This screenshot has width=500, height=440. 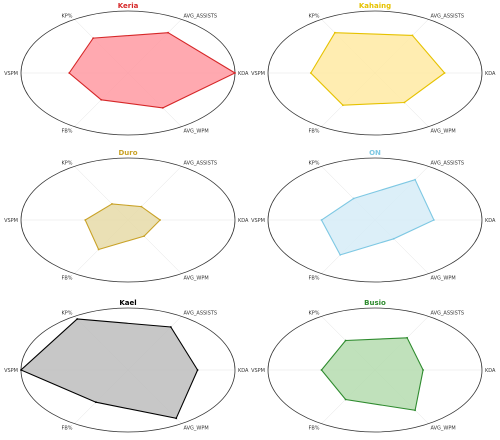 What do you see at coordinates (377, 217) in the screenshot?
I see `series-polygon-on` at bounding box center [377, 217].